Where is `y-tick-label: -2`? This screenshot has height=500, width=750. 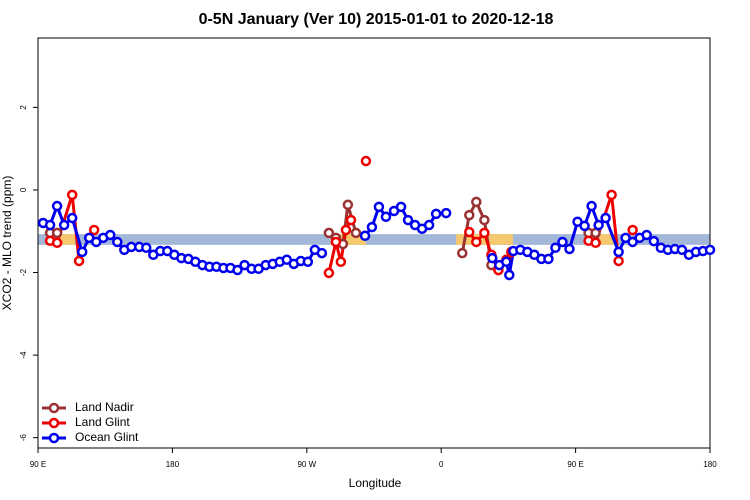 y-tick-label: -2 is located at coordinates (23, 272).